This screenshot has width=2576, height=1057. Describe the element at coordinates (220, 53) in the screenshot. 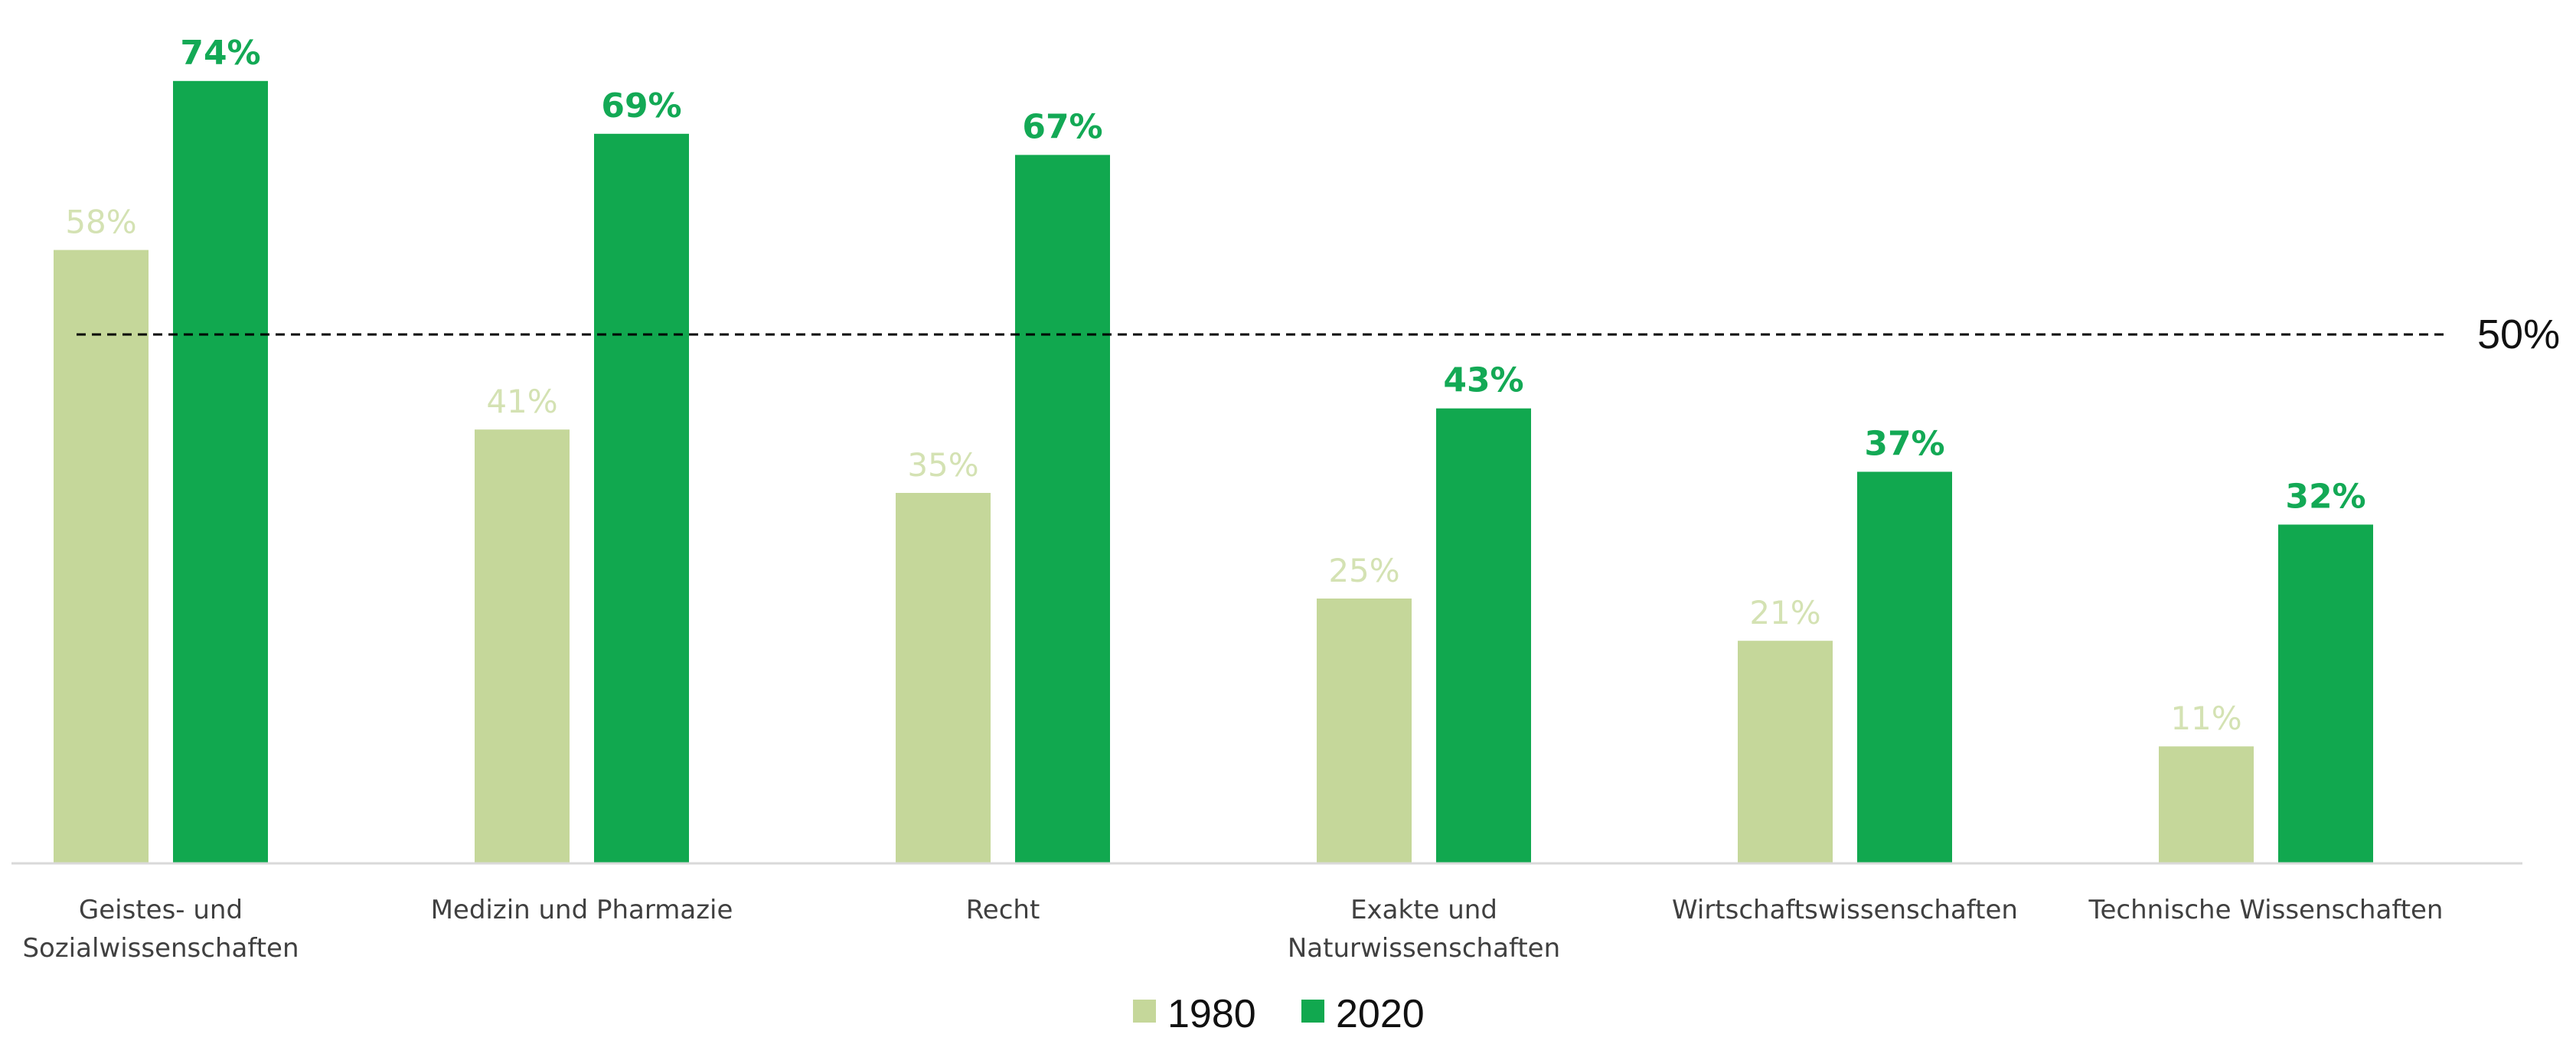

I see `data-label-2020-0: 74%` at that location.